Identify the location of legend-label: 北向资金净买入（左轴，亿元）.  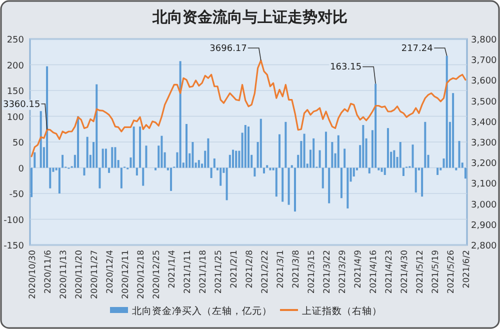
(202, 311).